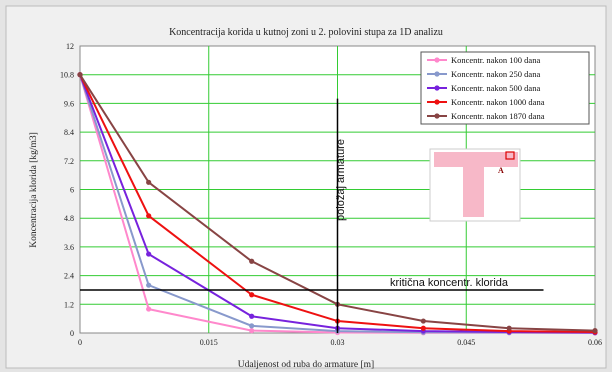  Describe the element at coordinates (495, 60) in the screenshot. I see `legend-label: Koncentr. nakon 100 dana` at that location.